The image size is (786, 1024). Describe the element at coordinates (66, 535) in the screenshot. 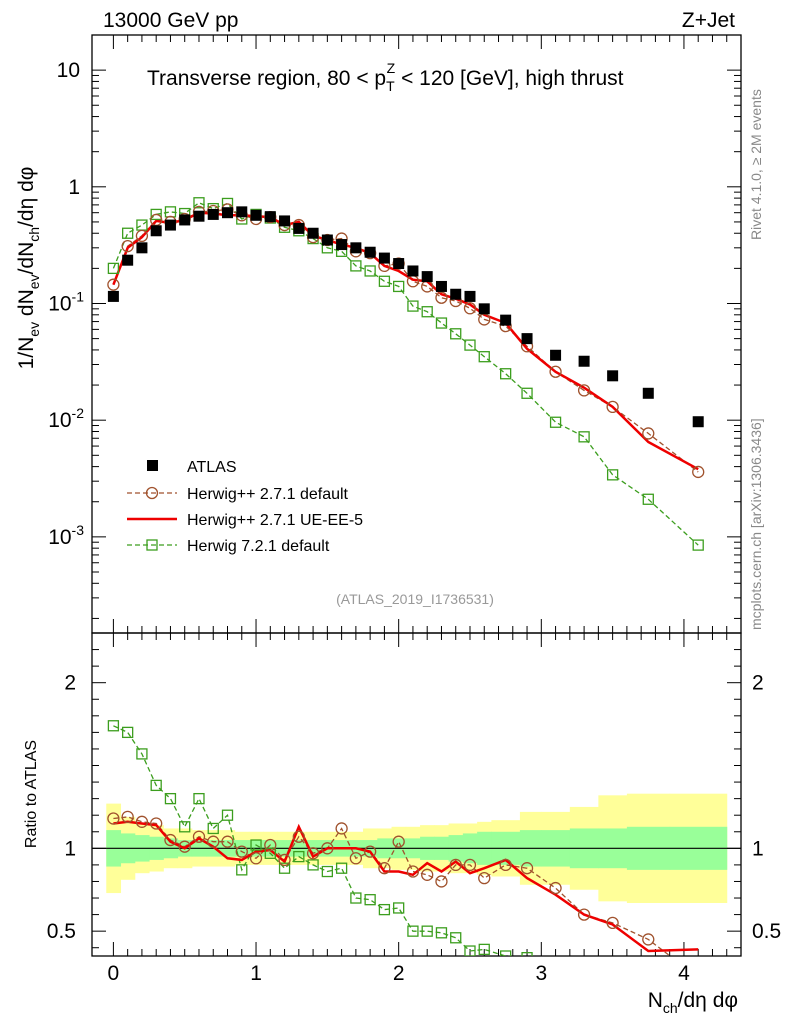

I see `y-tick-label: 10⁻³` at that location.